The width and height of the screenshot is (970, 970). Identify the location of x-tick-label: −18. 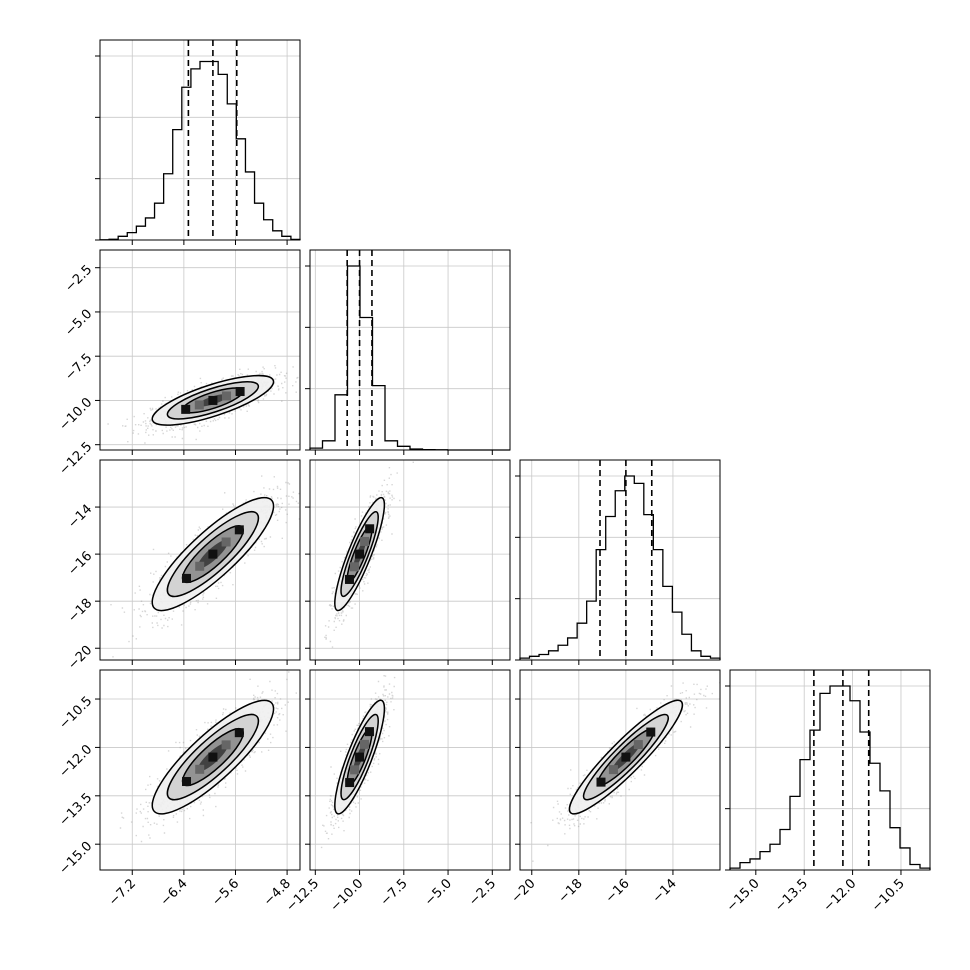
(571, 891).